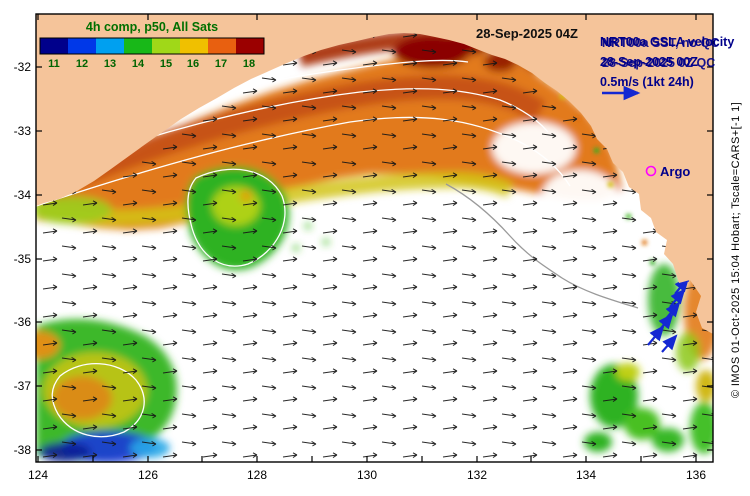 Image resolution: width=750 pixels, height=496 pixels. I want to click on colorbar-tick: 12, so click(82, 64).